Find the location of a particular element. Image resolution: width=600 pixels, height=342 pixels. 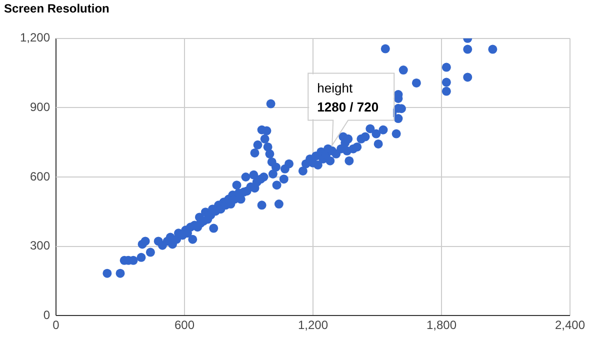

y-tick-label: 300 is located at coordinates (40, 245).